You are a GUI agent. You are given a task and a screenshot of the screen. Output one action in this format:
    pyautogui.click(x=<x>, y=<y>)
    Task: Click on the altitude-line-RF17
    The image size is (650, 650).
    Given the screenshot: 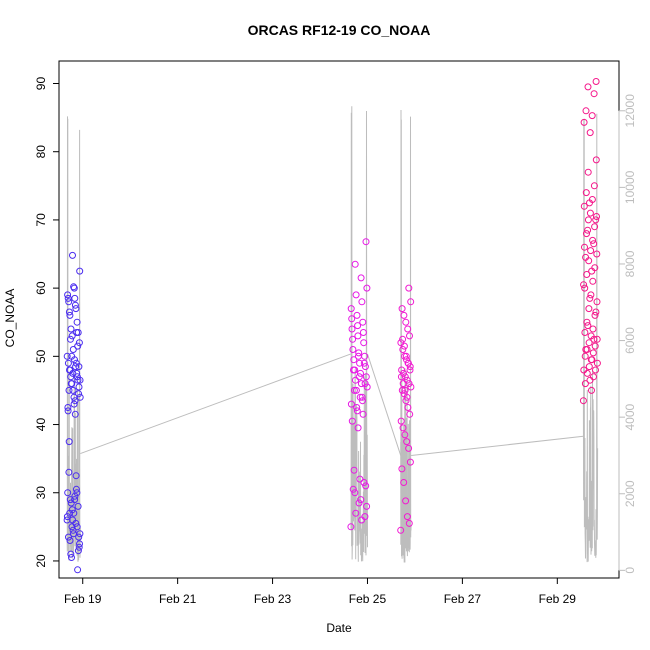 What is the action you would take?
    pyautogui.click(x=359, y=334)
    